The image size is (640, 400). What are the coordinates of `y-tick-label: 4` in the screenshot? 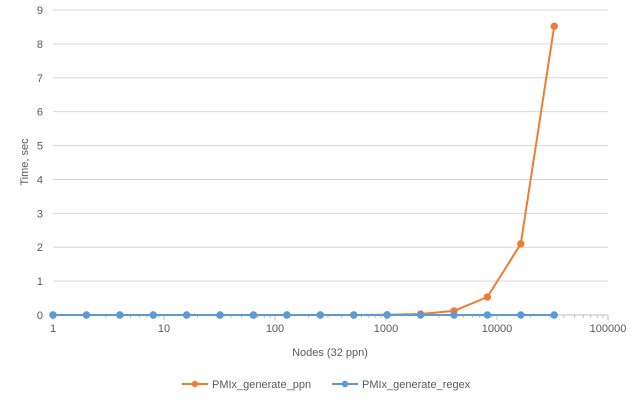 It's located at (40, 180).